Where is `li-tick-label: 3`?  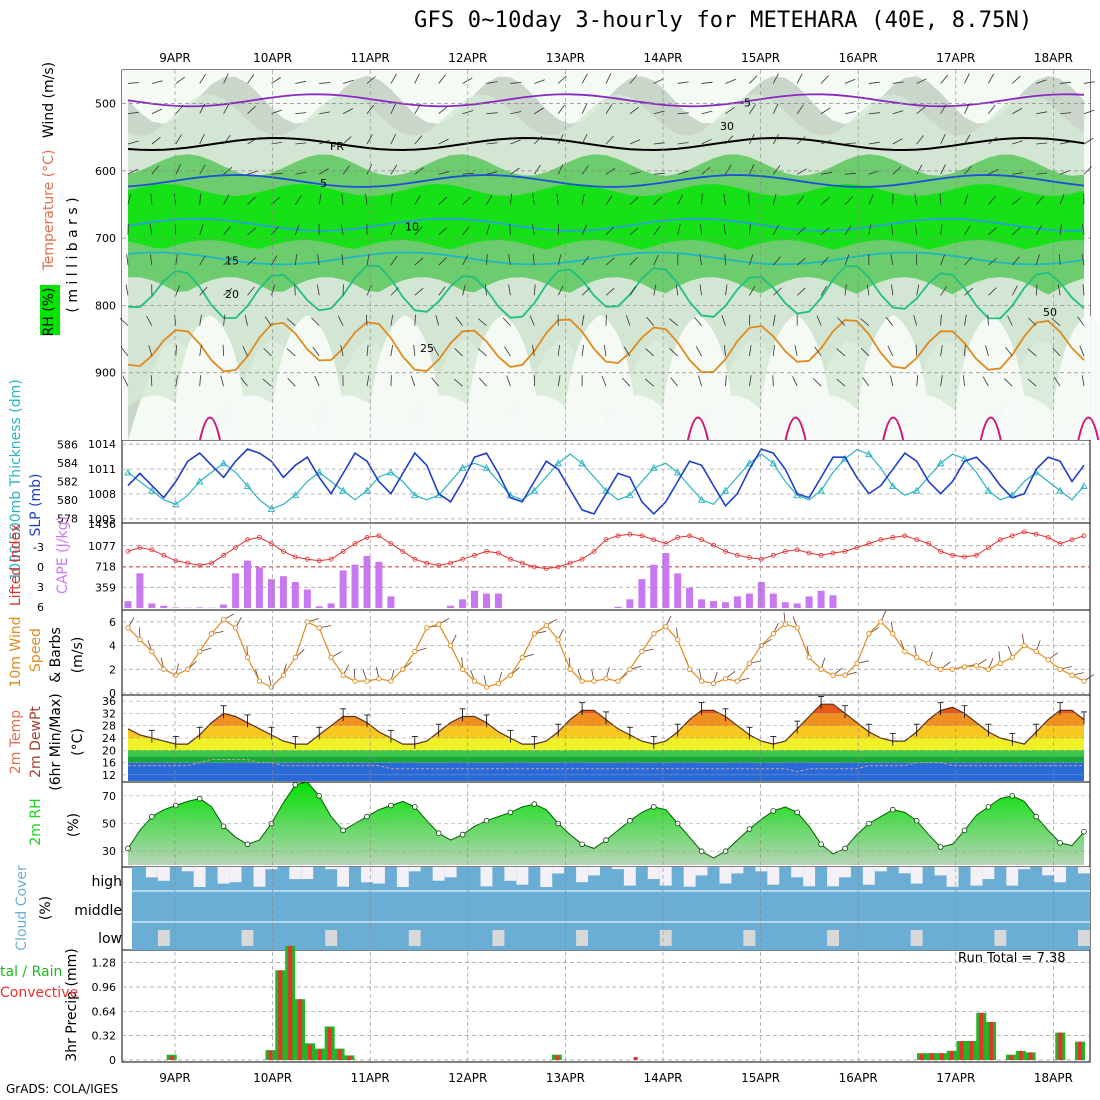 li-tick-label: 3 is located at coordinates (40, 587).